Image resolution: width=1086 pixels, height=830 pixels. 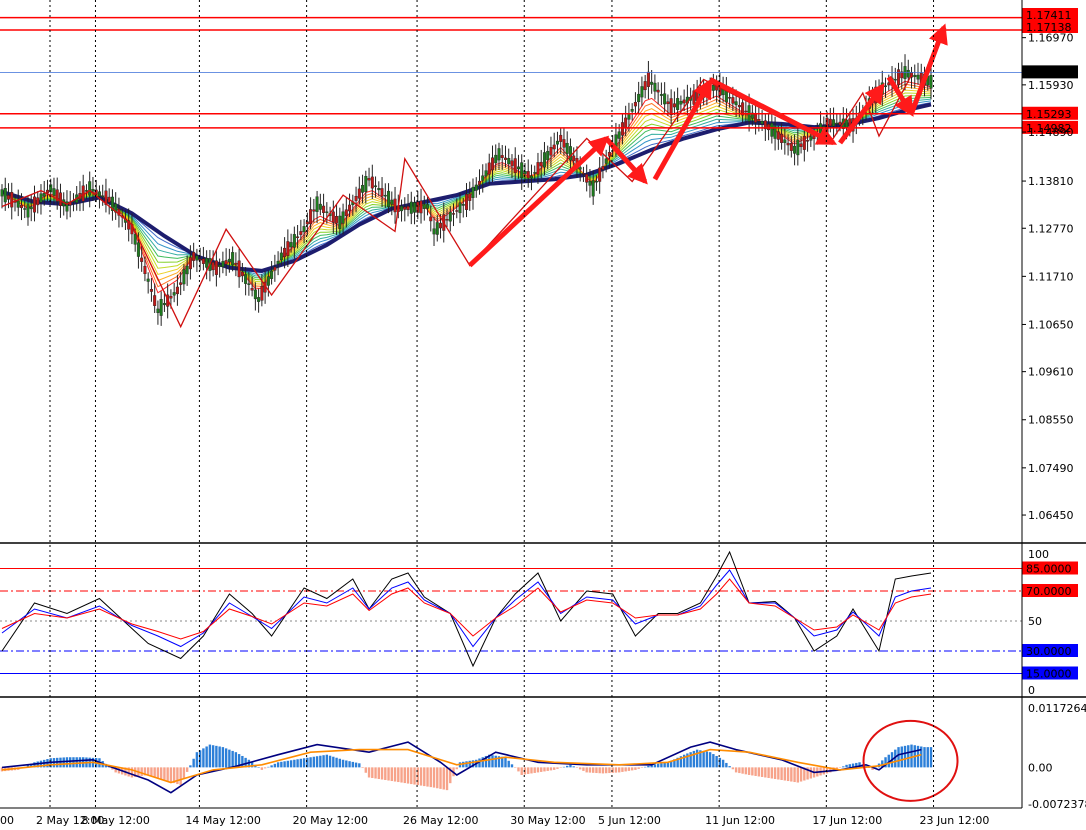 I want to click on x-tick-label: 20 May 12:00, so click(x=330, y=820).